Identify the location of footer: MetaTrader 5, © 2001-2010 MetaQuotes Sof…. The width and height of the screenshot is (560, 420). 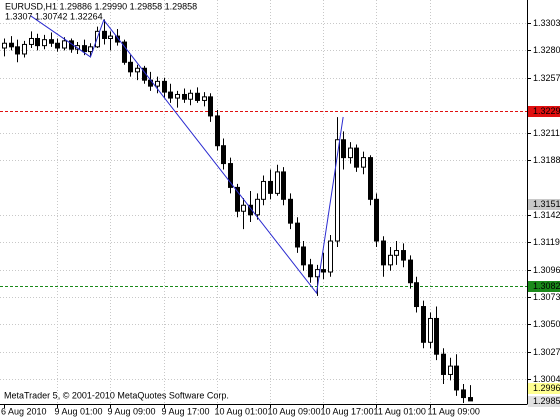
(116, 395).